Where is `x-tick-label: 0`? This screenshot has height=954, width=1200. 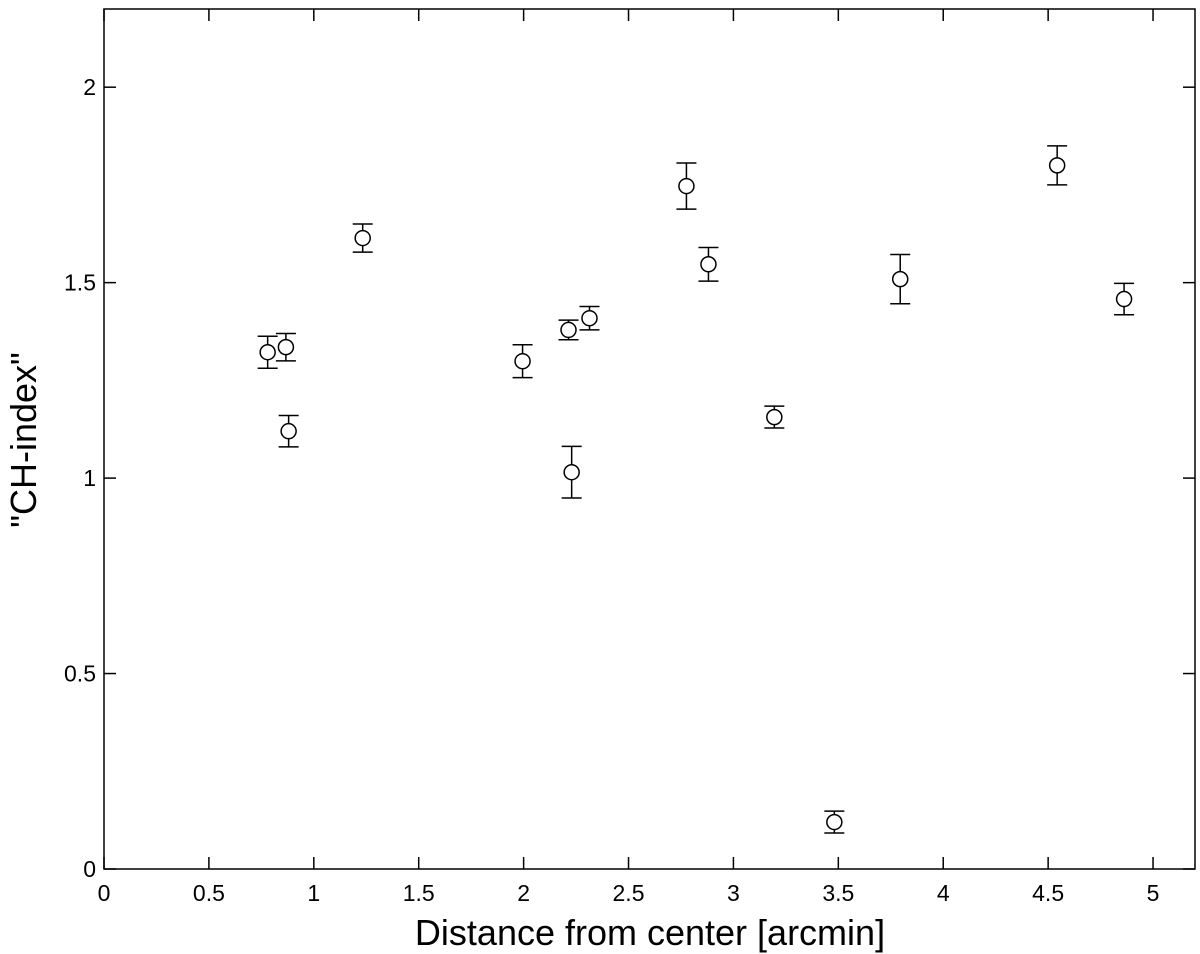
x-tick-label: 0 is located at coordinates (104, 893).